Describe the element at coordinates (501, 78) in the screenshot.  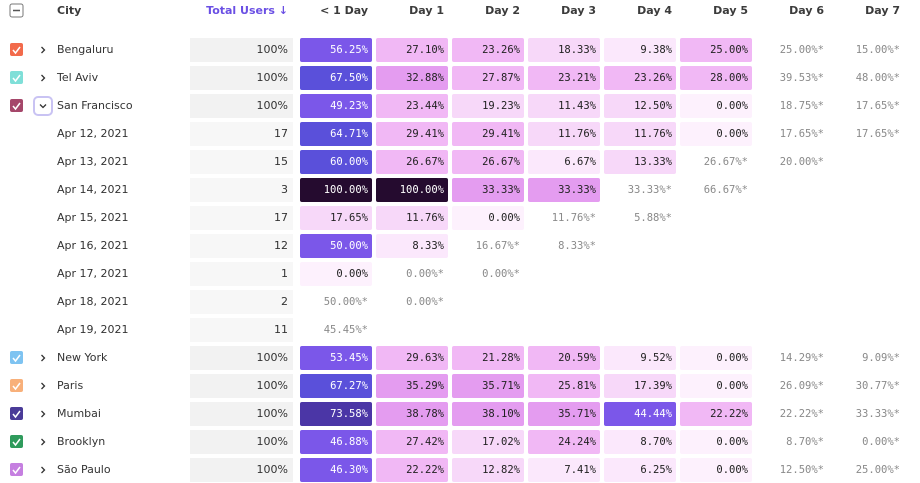
I see `retention-value: 27.87%` at that location.